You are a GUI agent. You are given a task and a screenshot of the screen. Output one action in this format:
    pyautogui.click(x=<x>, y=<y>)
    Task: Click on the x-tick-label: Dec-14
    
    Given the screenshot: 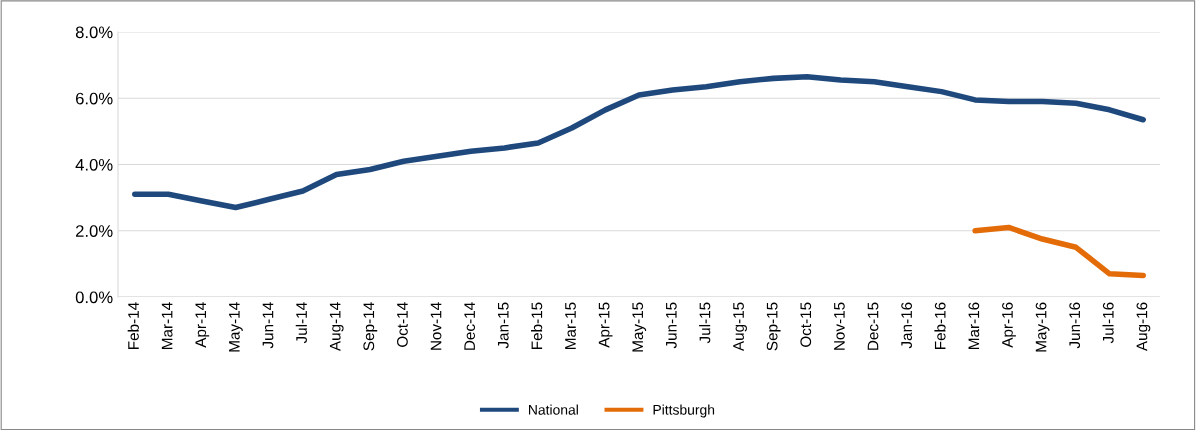 What is the action you would take?
    pyautogui.click(x=470, y=326)
    